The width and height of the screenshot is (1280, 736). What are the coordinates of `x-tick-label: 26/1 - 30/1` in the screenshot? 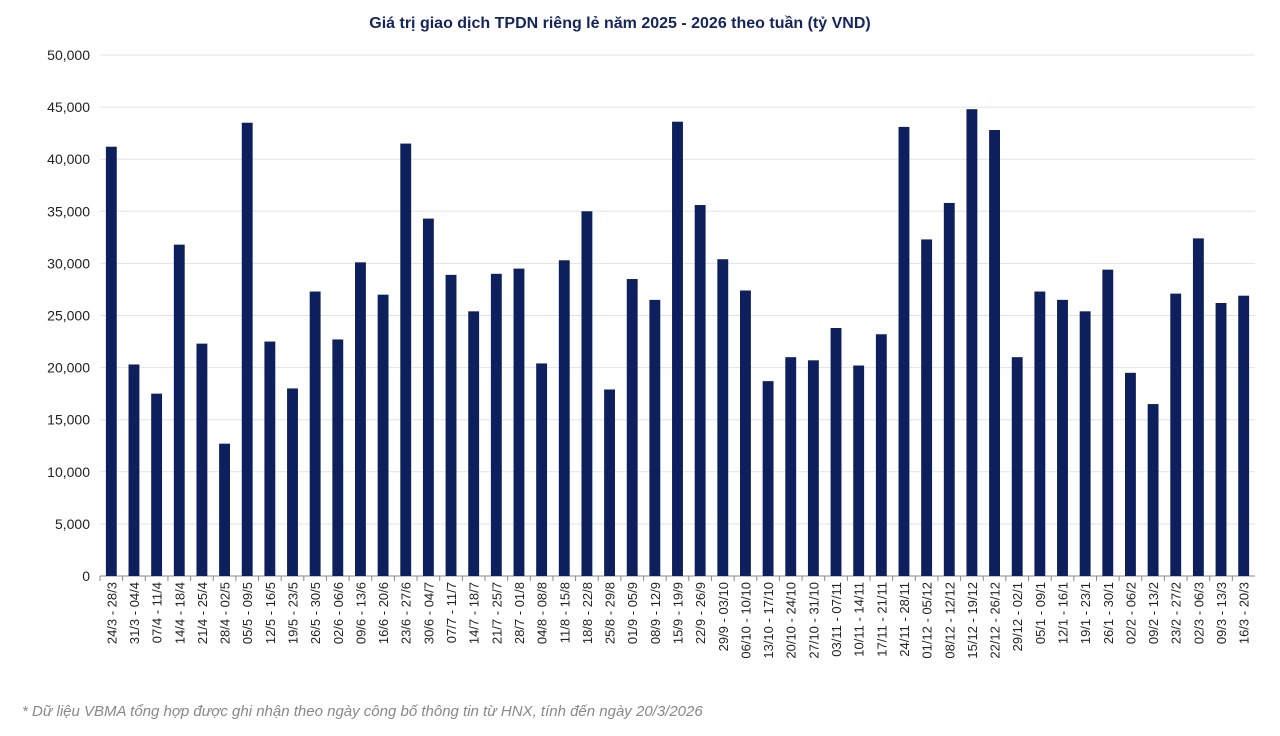 It's located at (1108, 613).